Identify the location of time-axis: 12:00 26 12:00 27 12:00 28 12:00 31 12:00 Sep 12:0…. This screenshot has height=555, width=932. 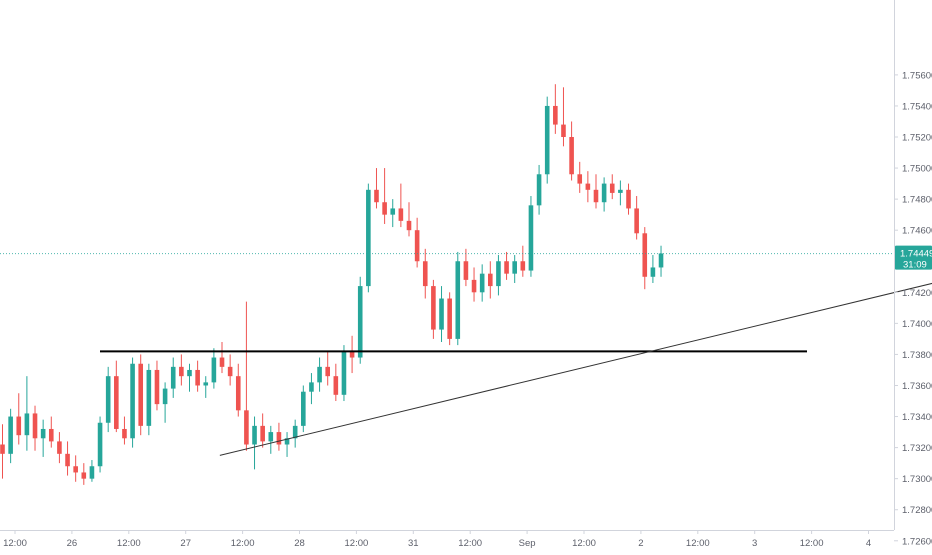
(447, 539).